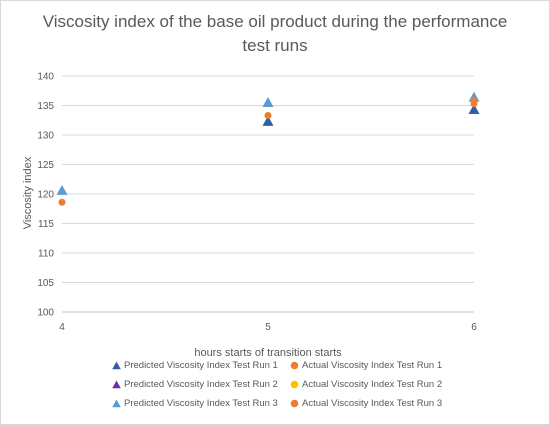  Describe the element at coordinates (62, 327) in the screenshot. I see `x-tick-label: 4` at that location.